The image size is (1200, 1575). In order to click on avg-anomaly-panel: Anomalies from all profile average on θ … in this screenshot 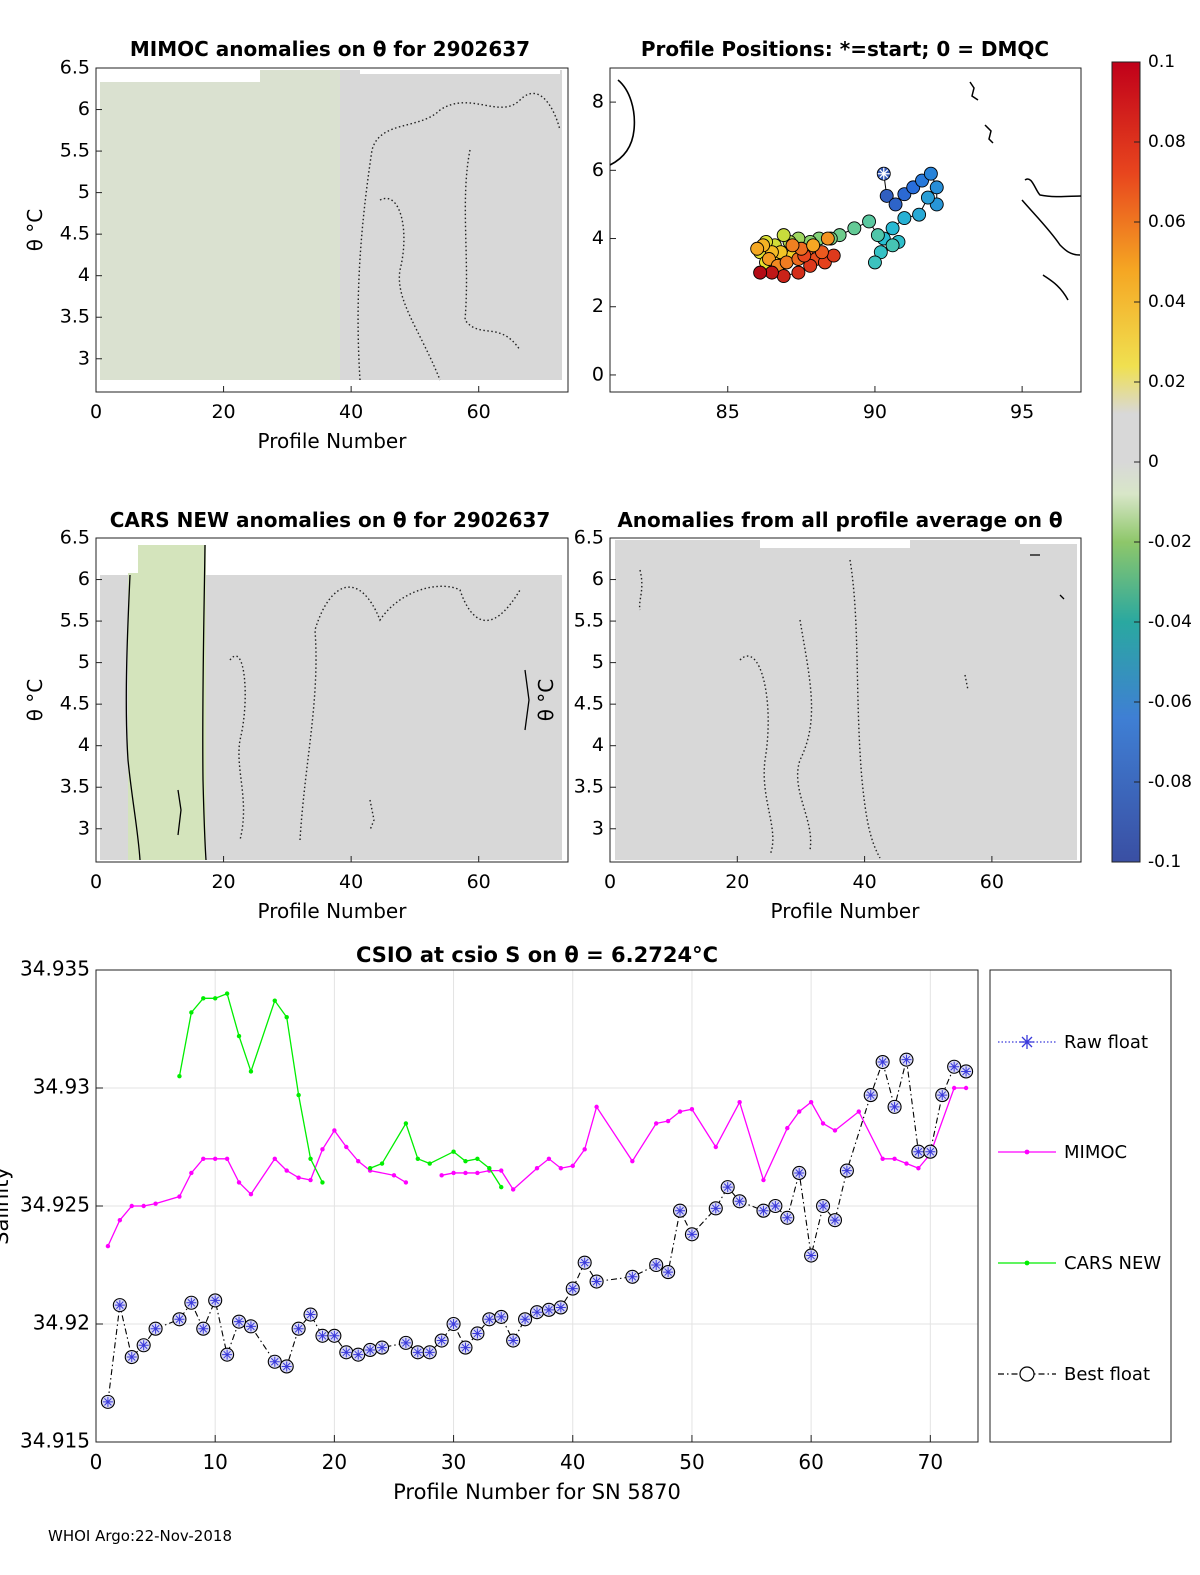, I will do `click(808, 715)`.